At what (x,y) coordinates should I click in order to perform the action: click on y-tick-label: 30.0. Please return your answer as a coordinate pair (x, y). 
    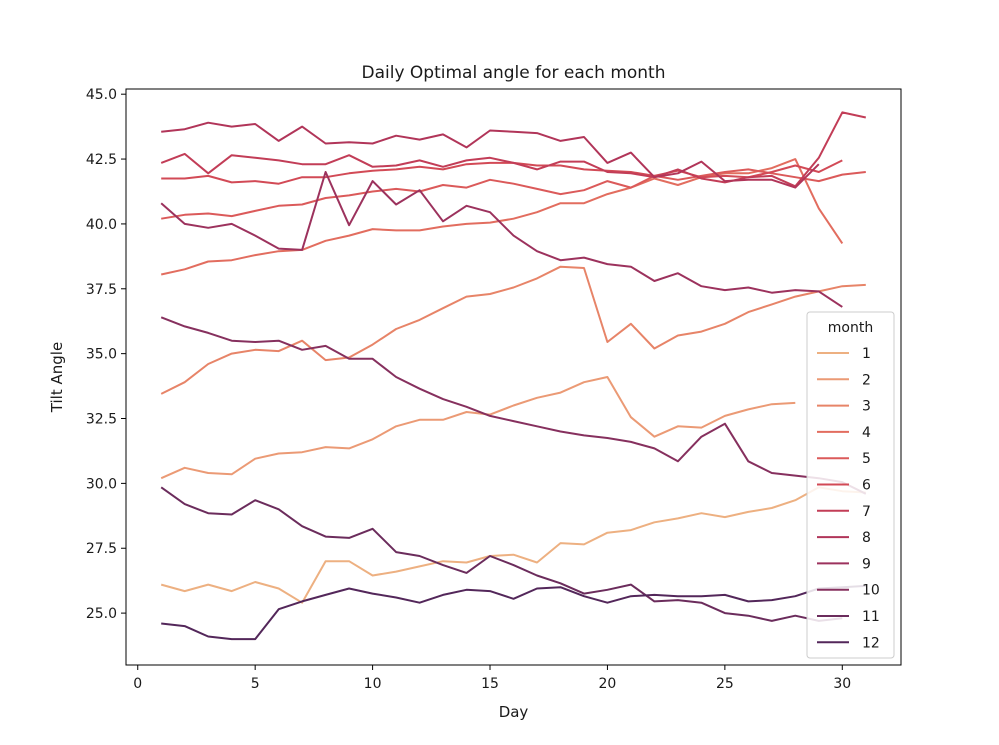
    Looking at the image, I should click on (101, 484).